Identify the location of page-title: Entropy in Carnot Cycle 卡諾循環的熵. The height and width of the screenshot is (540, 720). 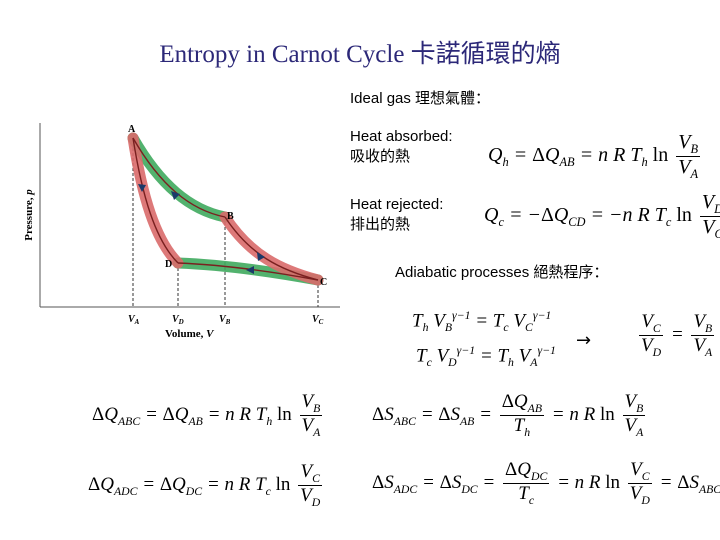
(360, 54).